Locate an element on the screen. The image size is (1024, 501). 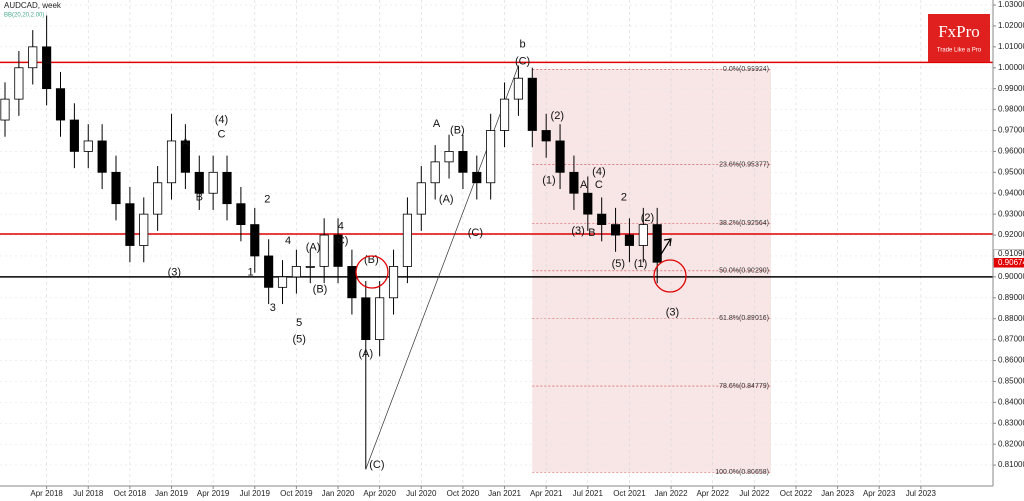
fib-label: 100.0%(0.80658) is located at coordinates (742, 472).